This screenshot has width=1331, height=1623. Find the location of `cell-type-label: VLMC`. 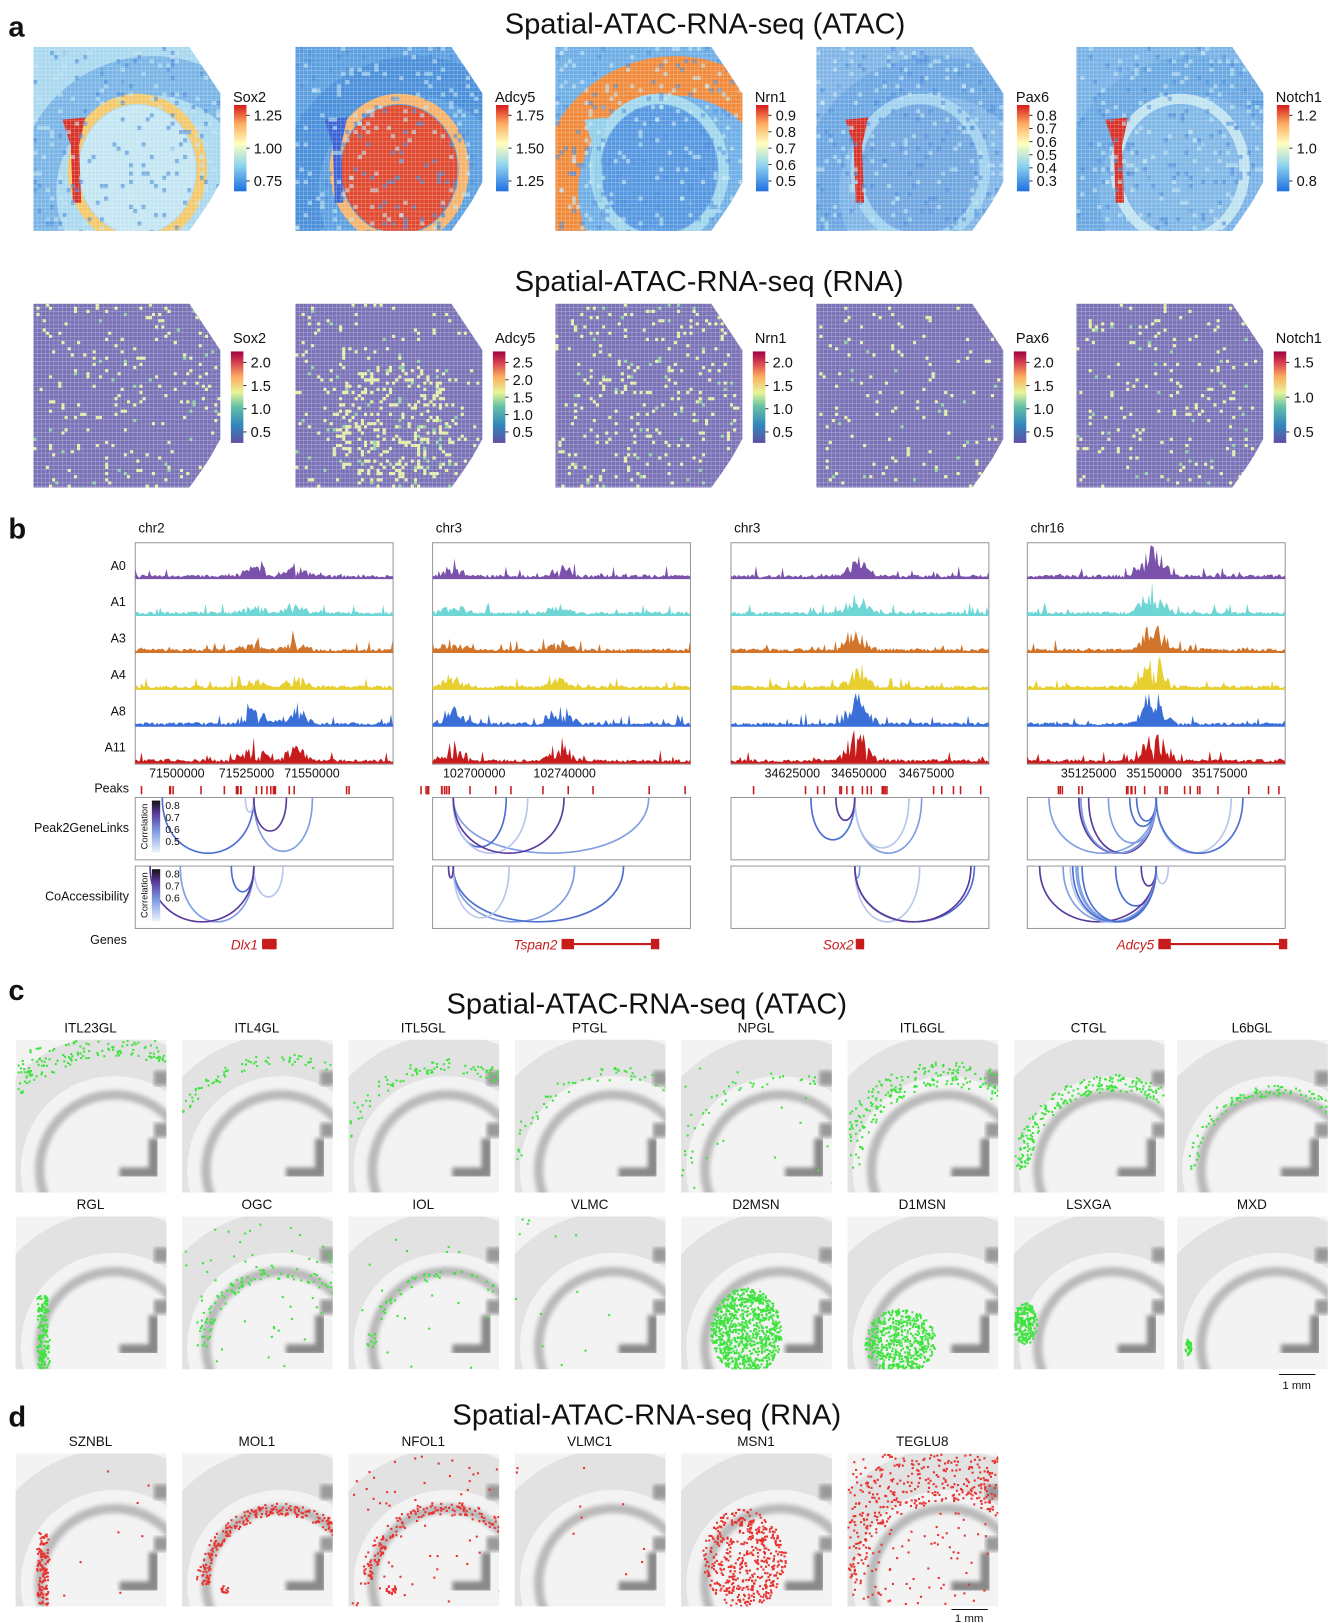

cell-type-label: VLMC is located at coordinates (590, 1204).